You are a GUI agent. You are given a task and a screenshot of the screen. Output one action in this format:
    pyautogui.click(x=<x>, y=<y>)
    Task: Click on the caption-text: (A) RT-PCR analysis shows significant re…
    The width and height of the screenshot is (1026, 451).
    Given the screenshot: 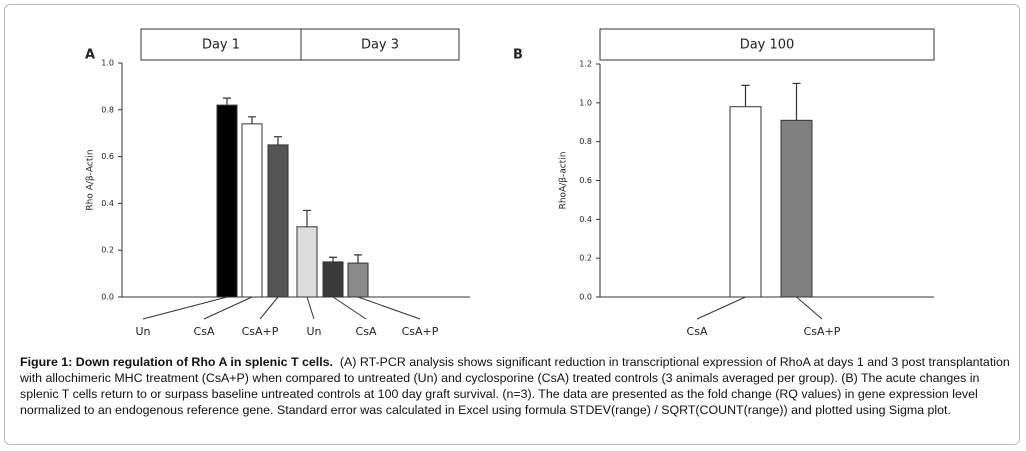 What is the action you would take?
    pyautogui.click(x=515, y=386)
    